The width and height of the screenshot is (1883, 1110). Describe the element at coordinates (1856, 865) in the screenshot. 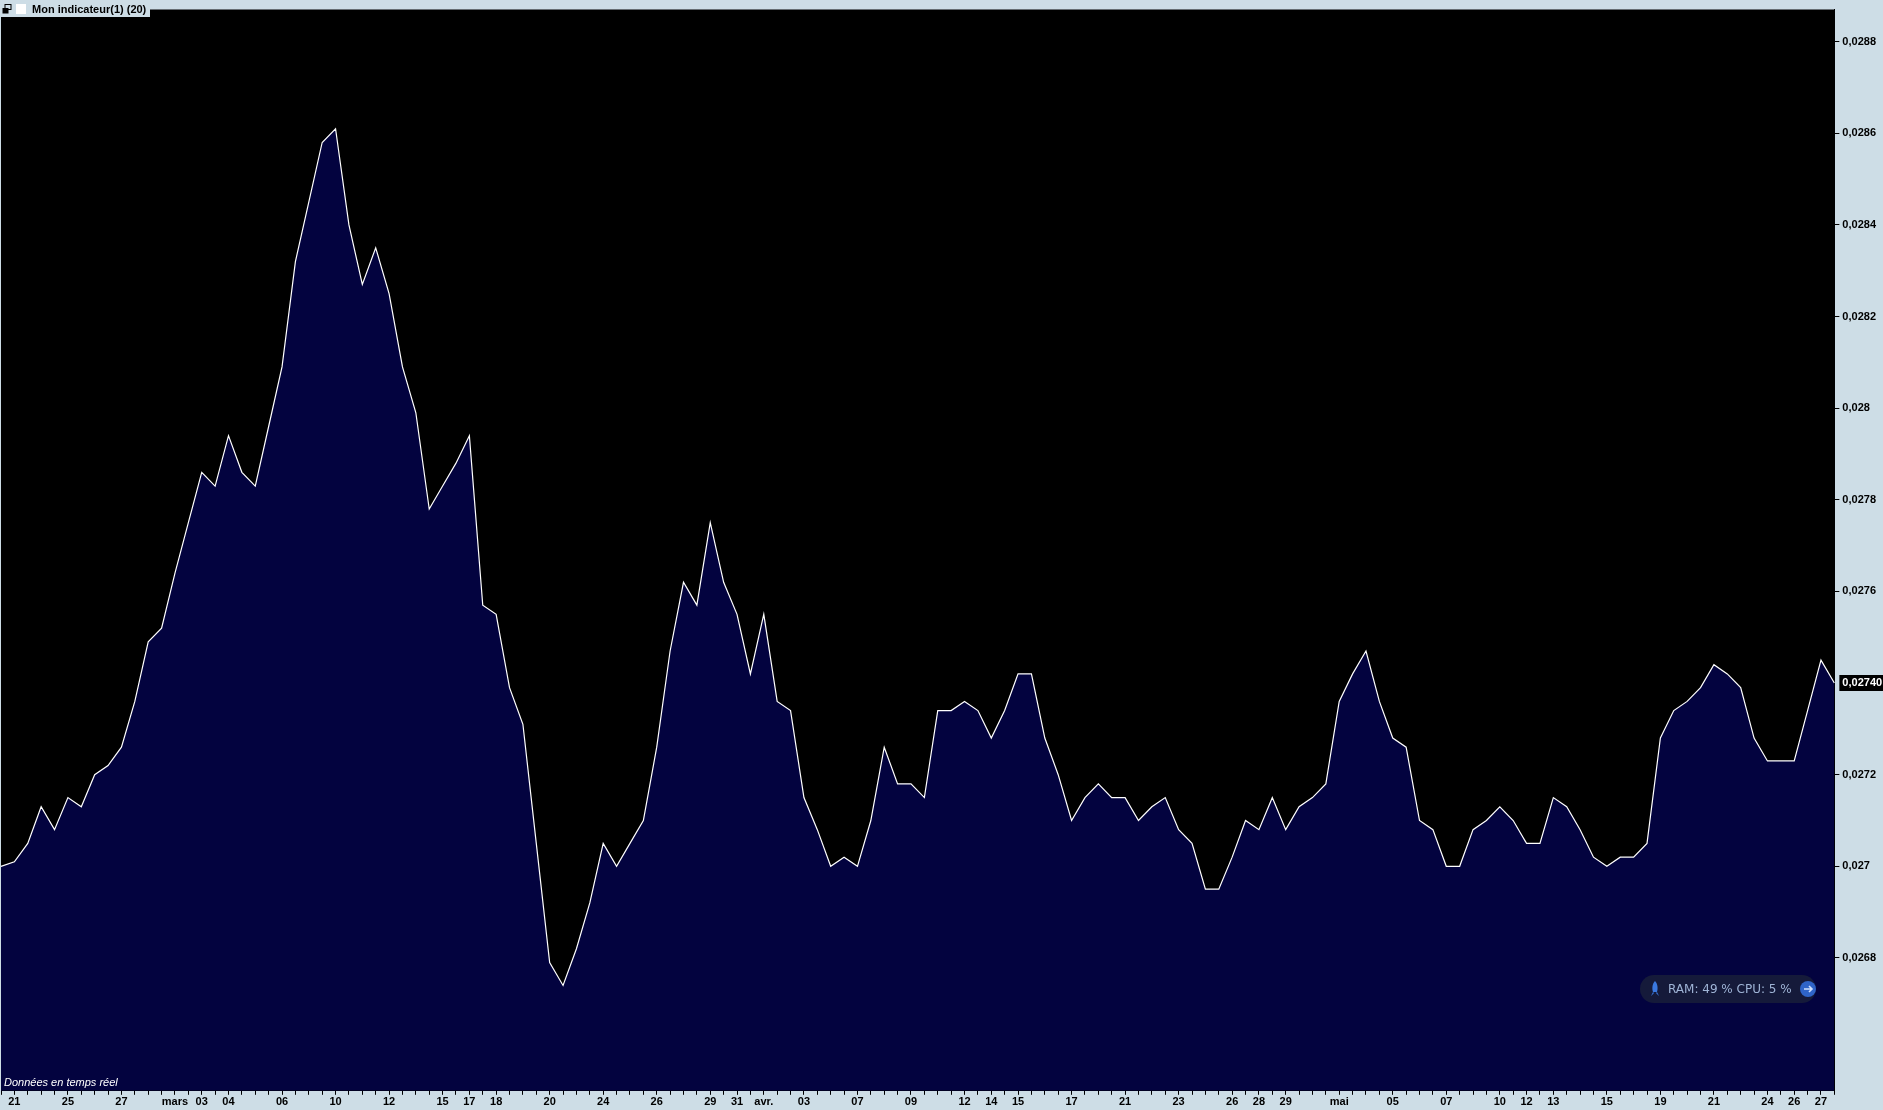

I see `y-tick-label: 0,027` at that location.